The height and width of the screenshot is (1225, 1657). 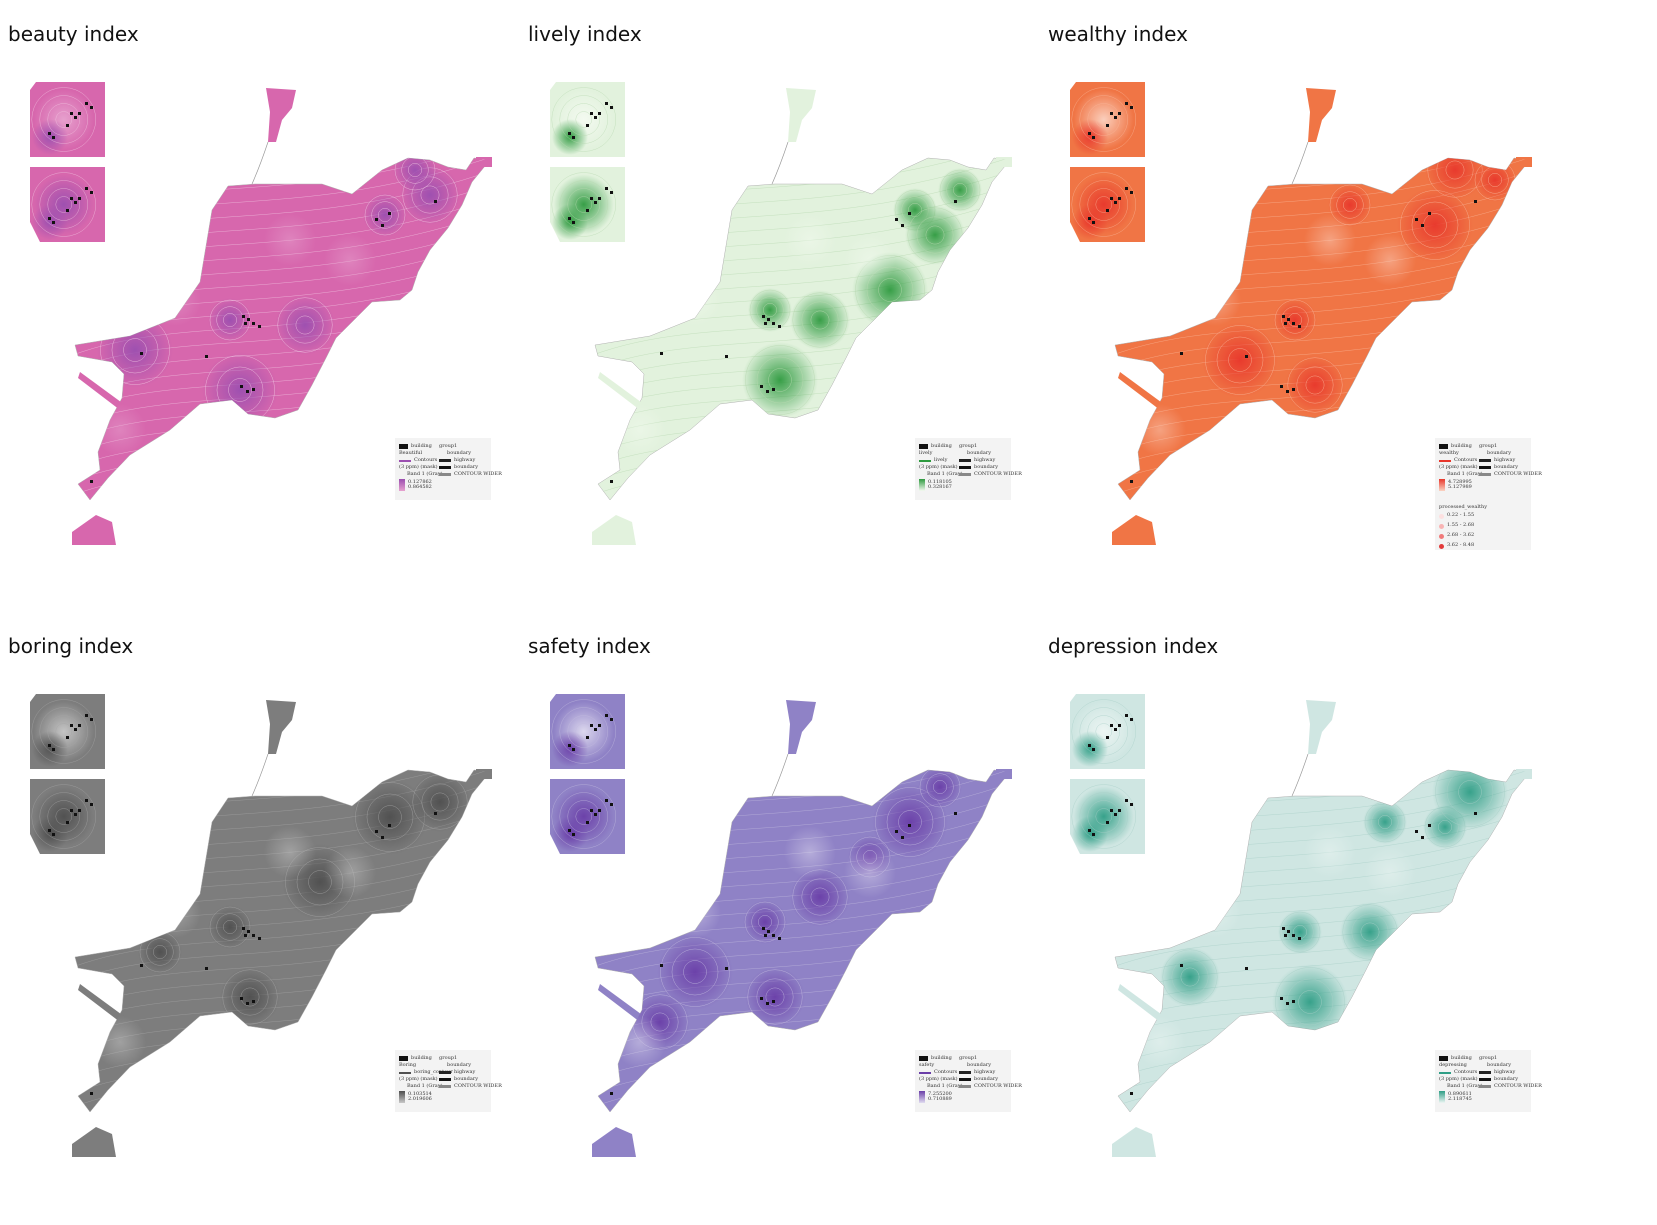 I want to click on legend-max: 0.710889, so click(x=940, y=1099).